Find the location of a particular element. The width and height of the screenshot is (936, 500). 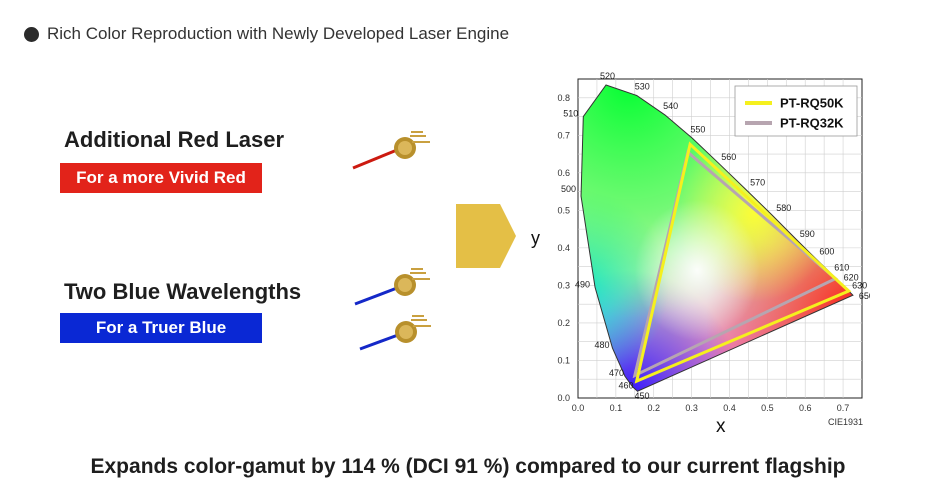

y-tick-label: 0.5 is located at coordinates (563, 210).